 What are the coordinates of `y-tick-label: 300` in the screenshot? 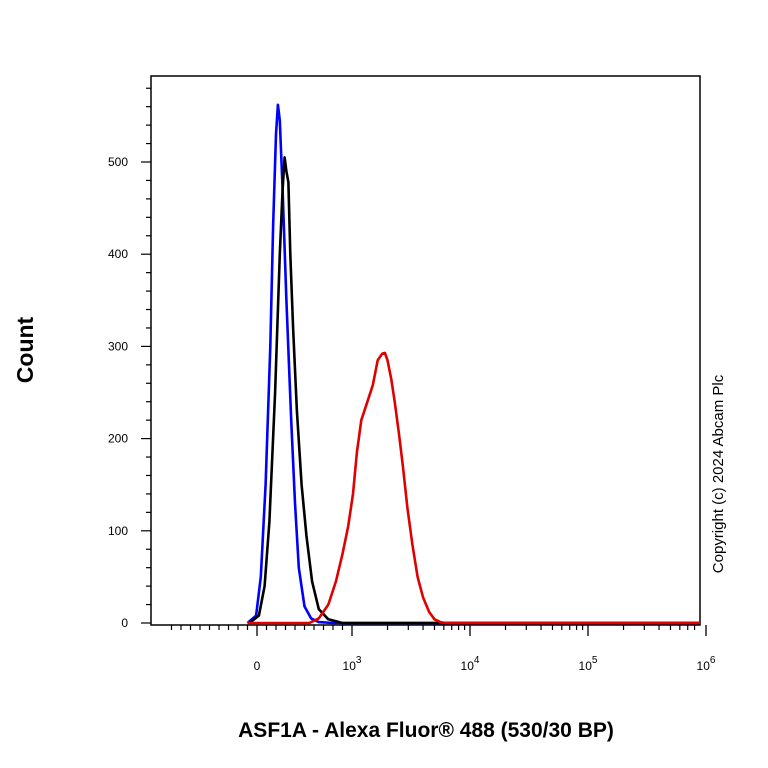 It's located at (118, 346).